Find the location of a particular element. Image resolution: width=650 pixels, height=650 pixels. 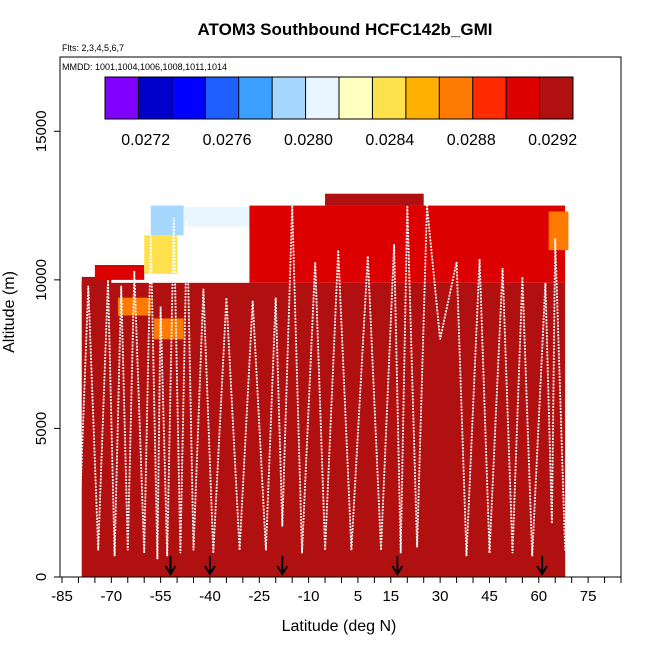

colorbar-tick-label: 0.0288 is located at coordinates (471, 140).